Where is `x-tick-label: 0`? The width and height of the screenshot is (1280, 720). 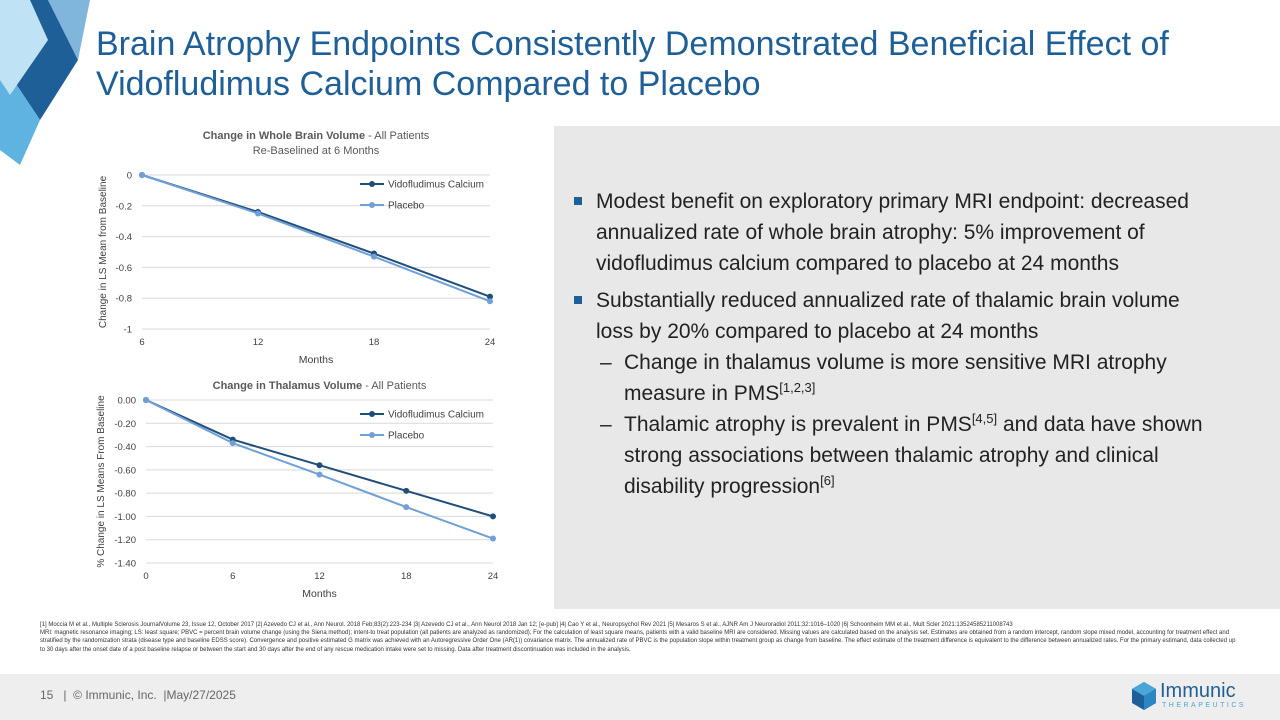 x-tick-label: 0 is located at coordinates (145, 576).